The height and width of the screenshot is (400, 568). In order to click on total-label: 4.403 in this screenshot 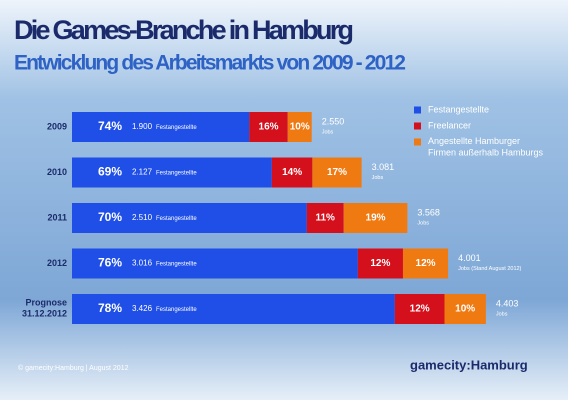, I will do `click(507, 303)`.